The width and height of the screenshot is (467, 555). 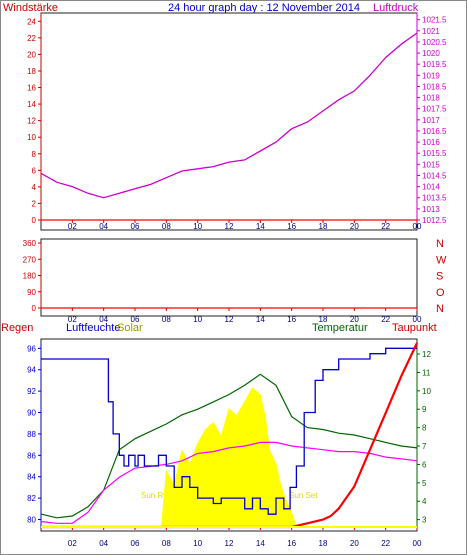 I want to click on pressure-panel-left-tick-label: 12, so click(x=31, y=121).